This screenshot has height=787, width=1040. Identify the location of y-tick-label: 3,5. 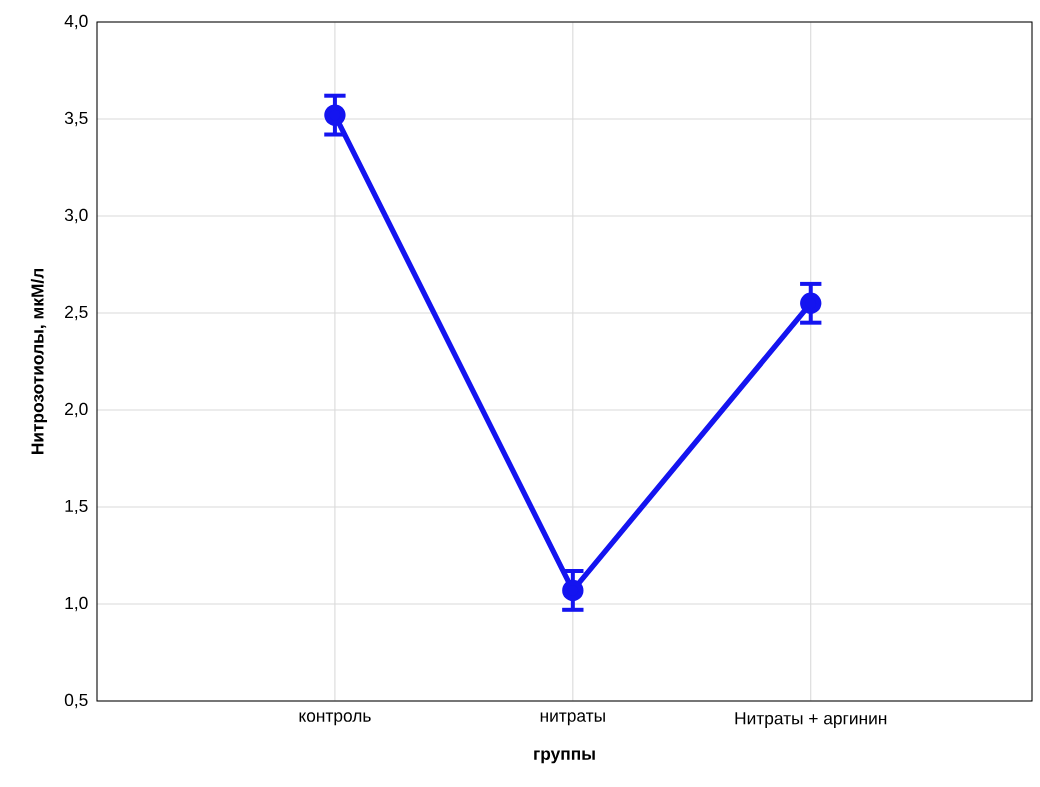
(76, 119).